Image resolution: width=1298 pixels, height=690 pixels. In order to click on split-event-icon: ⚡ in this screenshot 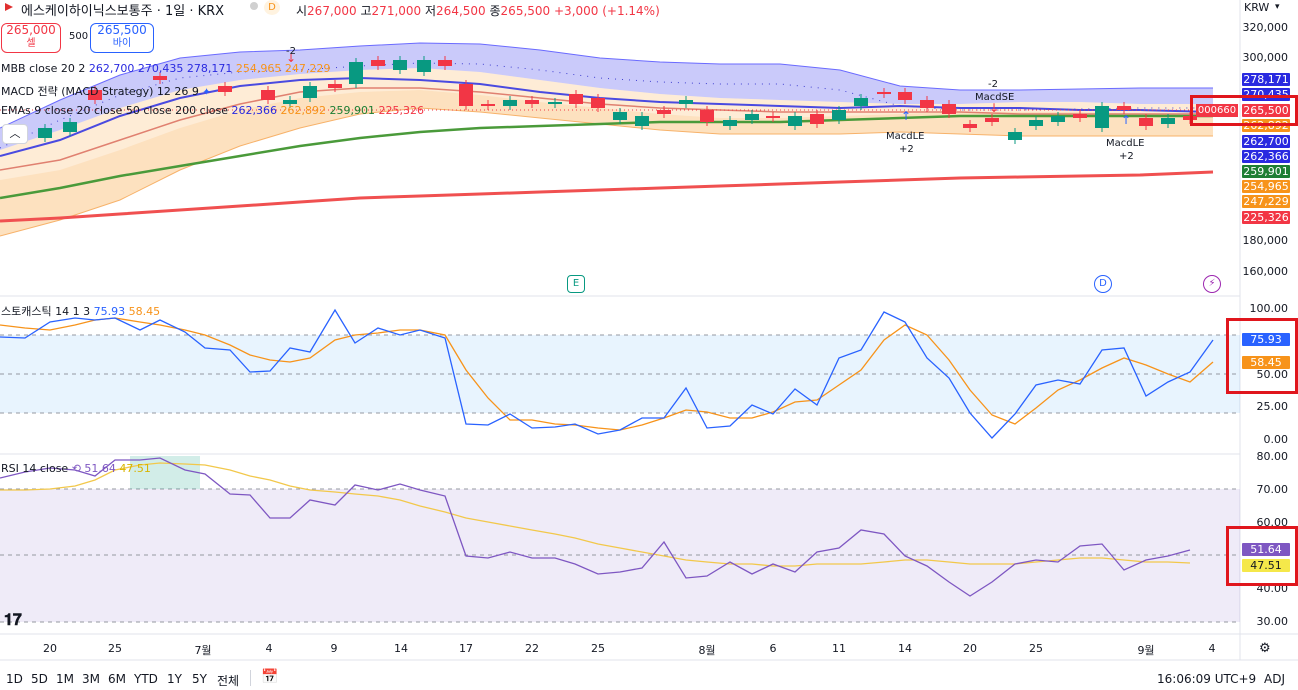, I will do `click(1212, 284)`.